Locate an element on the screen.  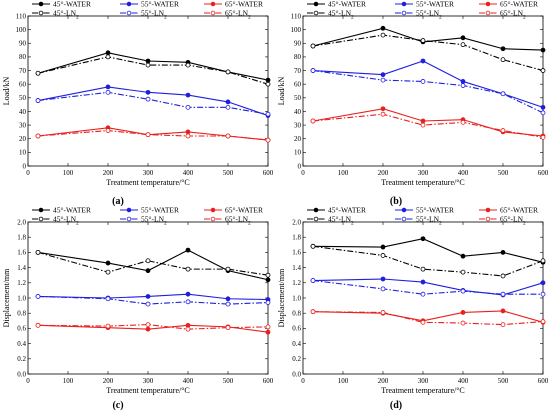
y-tick-label: 90 is located at coordinates (23, 44).